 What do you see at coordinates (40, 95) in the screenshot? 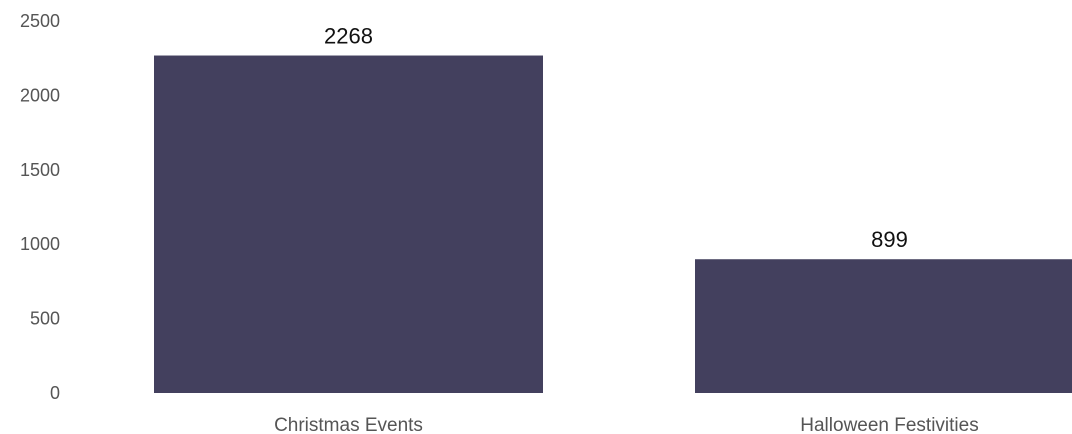
I see `y-tick-label: 2000` at bounding box center [40, 95].